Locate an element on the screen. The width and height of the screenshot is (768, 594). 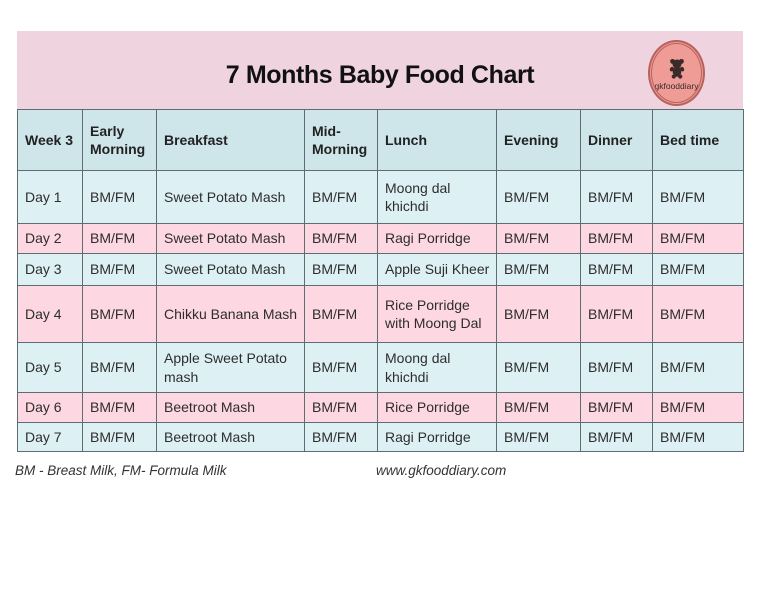
column-header-lunch: Lunch is located at coordinates (437, 140).